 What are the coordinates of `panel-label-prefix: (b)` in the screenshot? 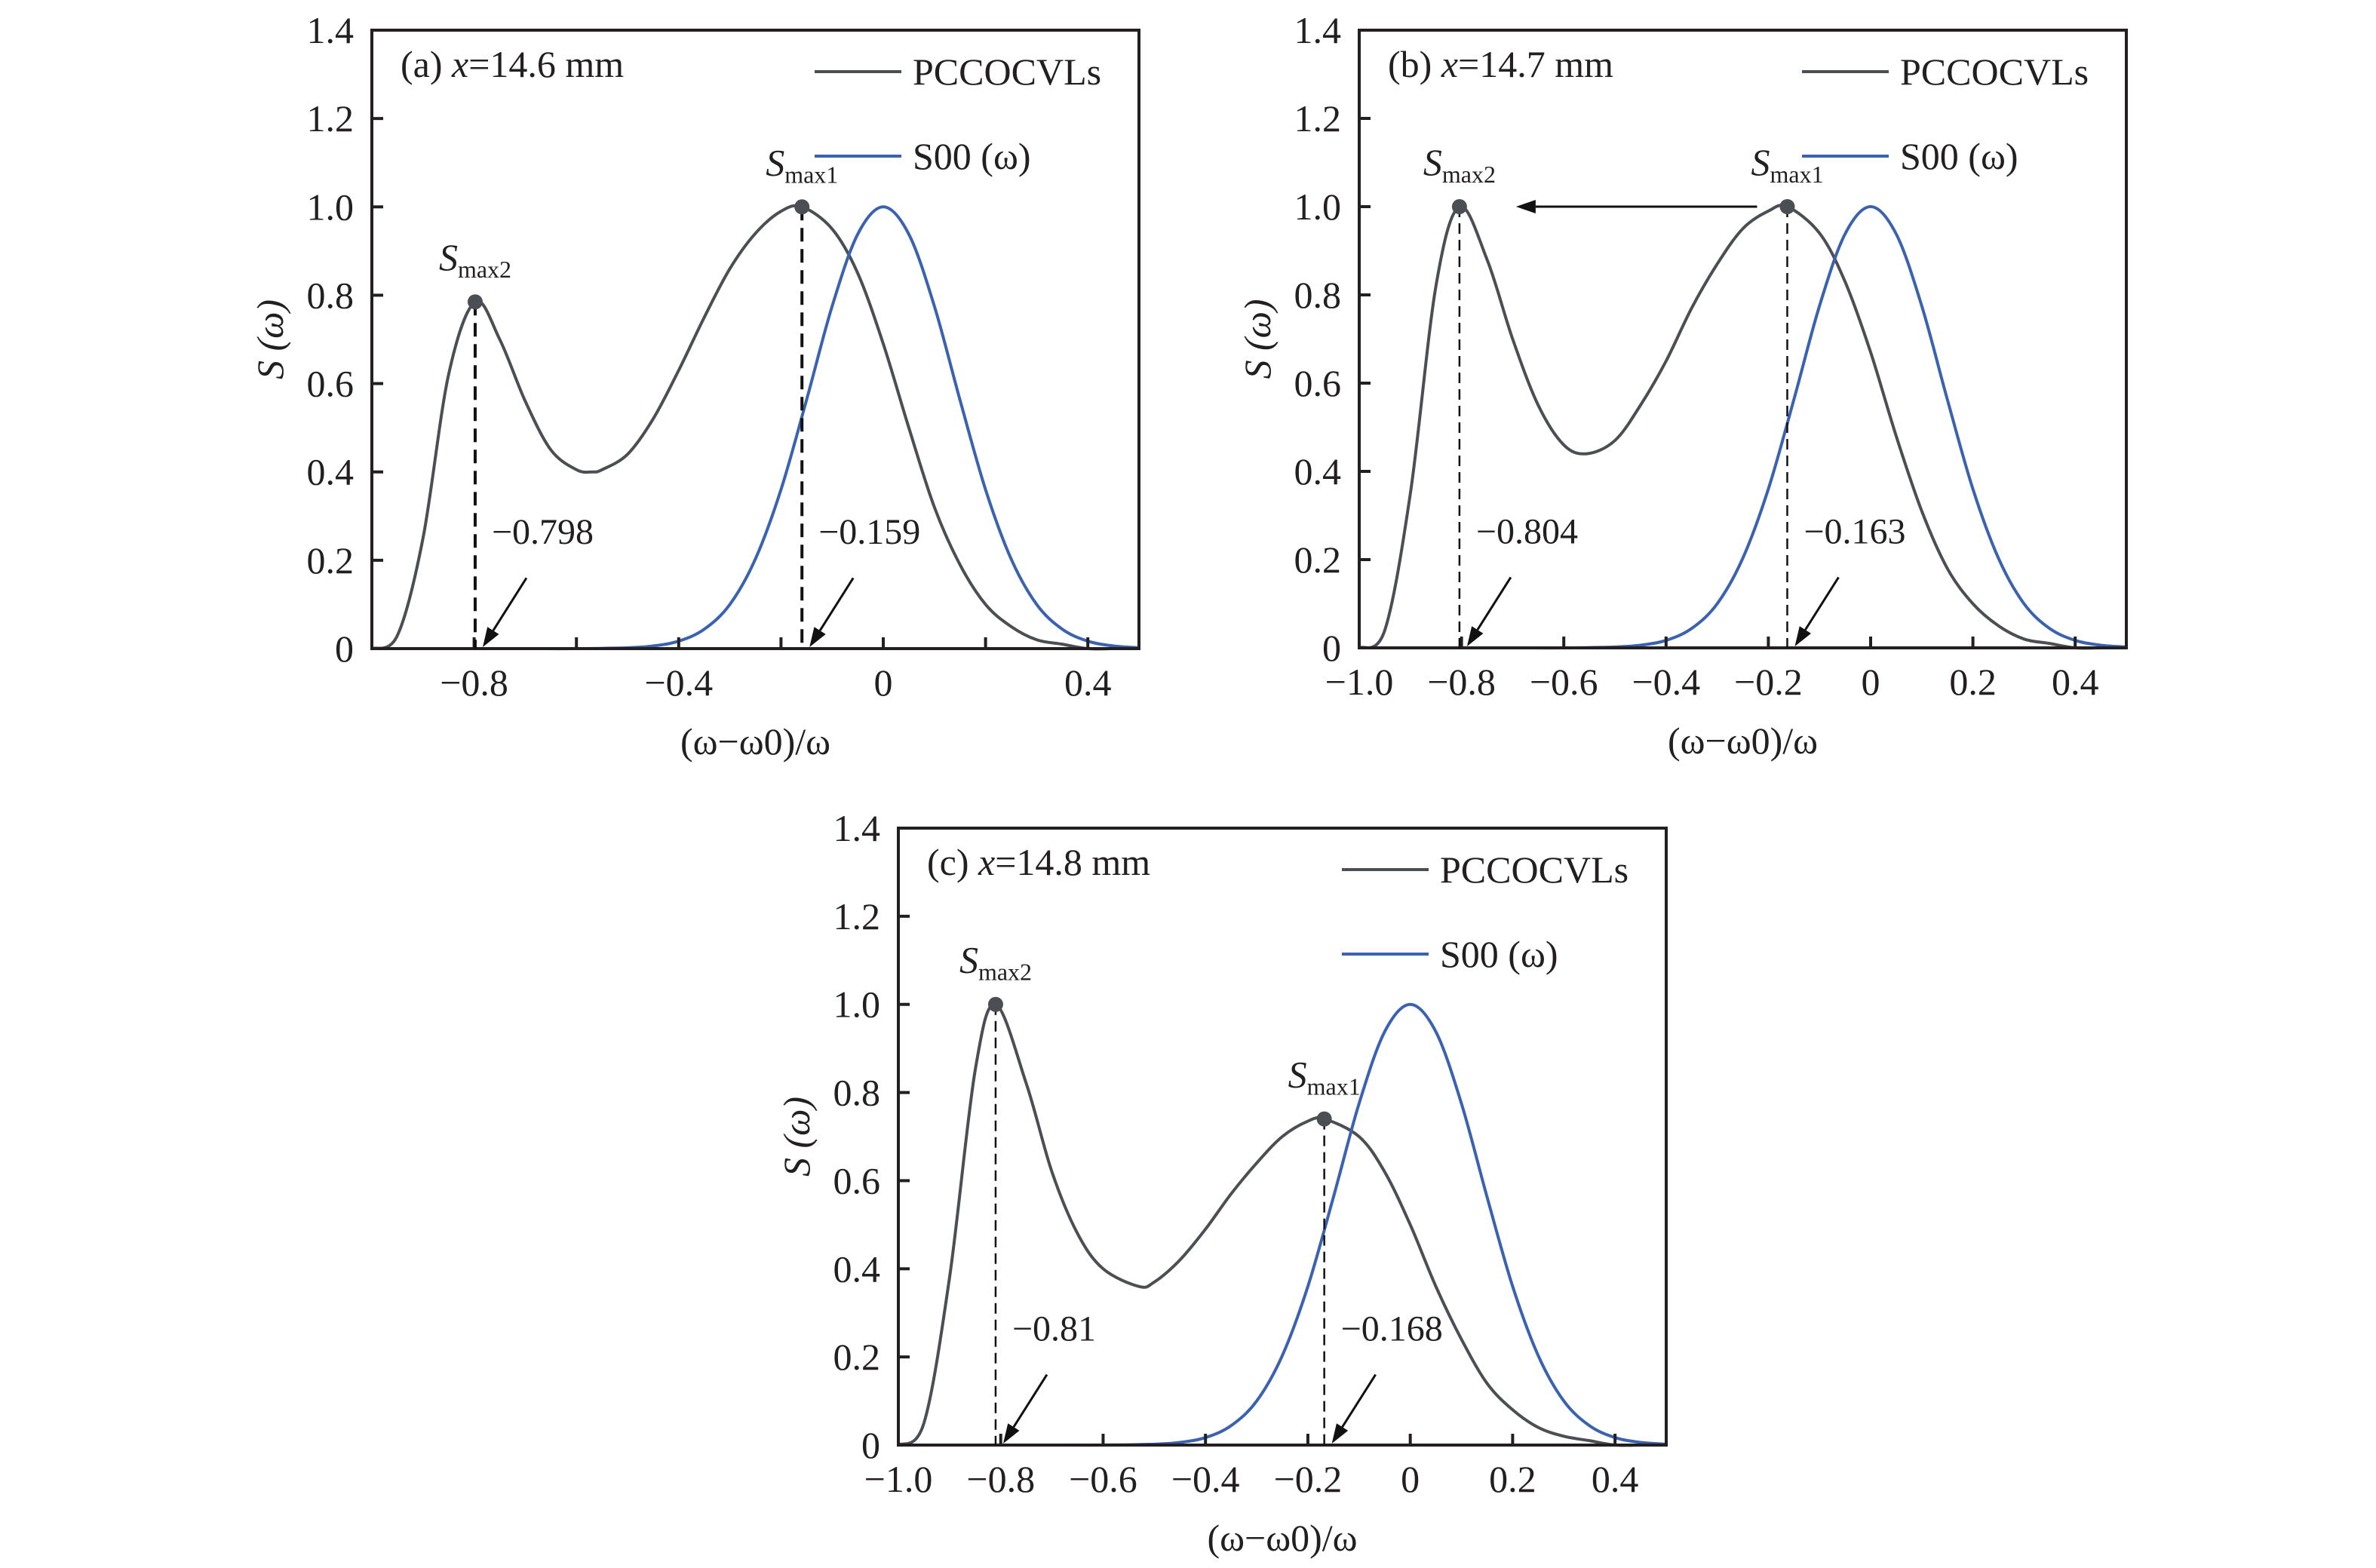 It's located at (1414, 64).